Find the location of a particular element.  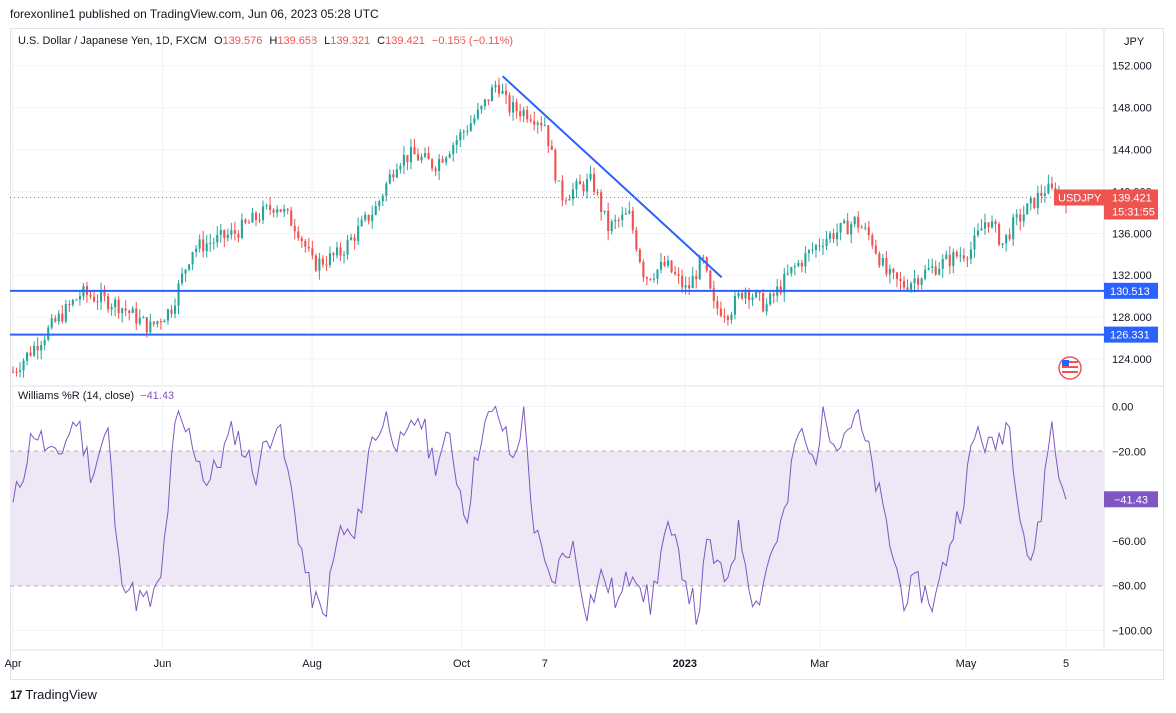

us-flag-icon is located at coordinates (1070, 368).